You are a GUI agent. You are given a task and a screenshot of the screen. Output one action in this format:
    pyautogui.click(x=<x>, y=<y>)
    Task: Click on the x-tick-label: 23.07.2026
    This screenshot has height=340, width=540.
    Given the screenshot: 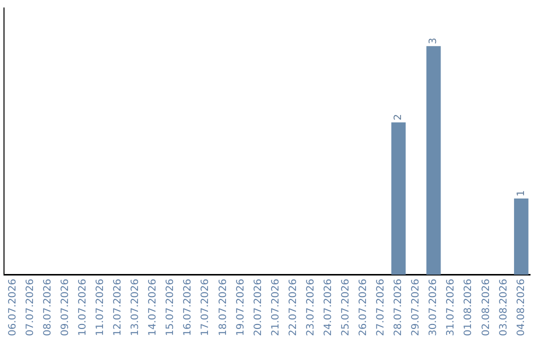 What is the action you would take?
    pyautogui.click(x=310, y=307)
    